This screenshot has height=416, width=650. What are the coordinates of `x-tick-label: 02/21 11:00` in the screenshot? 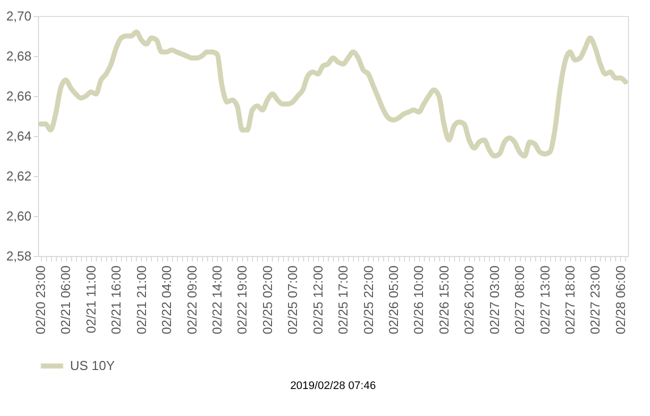 It's located at (90, 300).